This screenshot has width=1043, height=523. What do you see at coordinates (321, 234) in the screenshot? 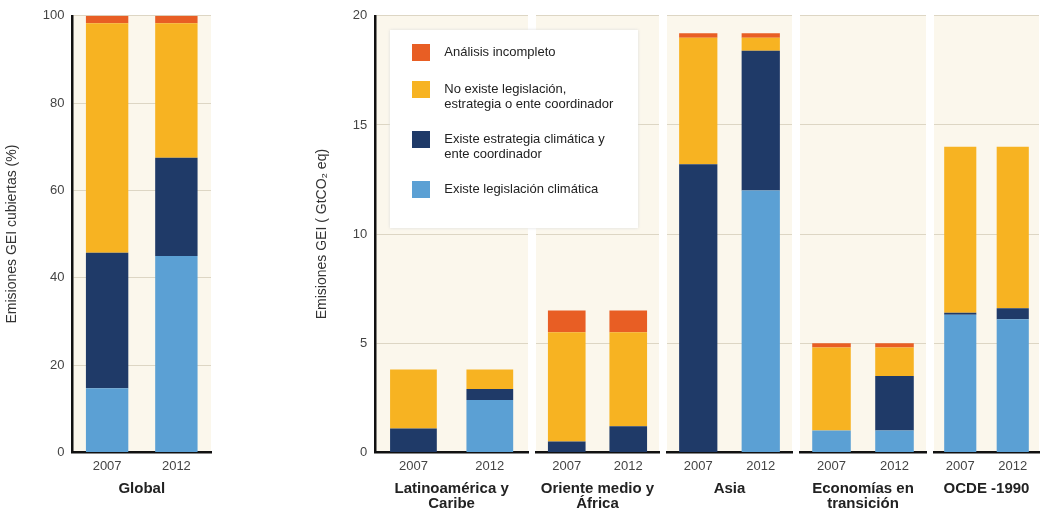
I see `y-axis-title: Emisiones GEI ( GtCO₂ eq)` at bounding box center [321, 234].